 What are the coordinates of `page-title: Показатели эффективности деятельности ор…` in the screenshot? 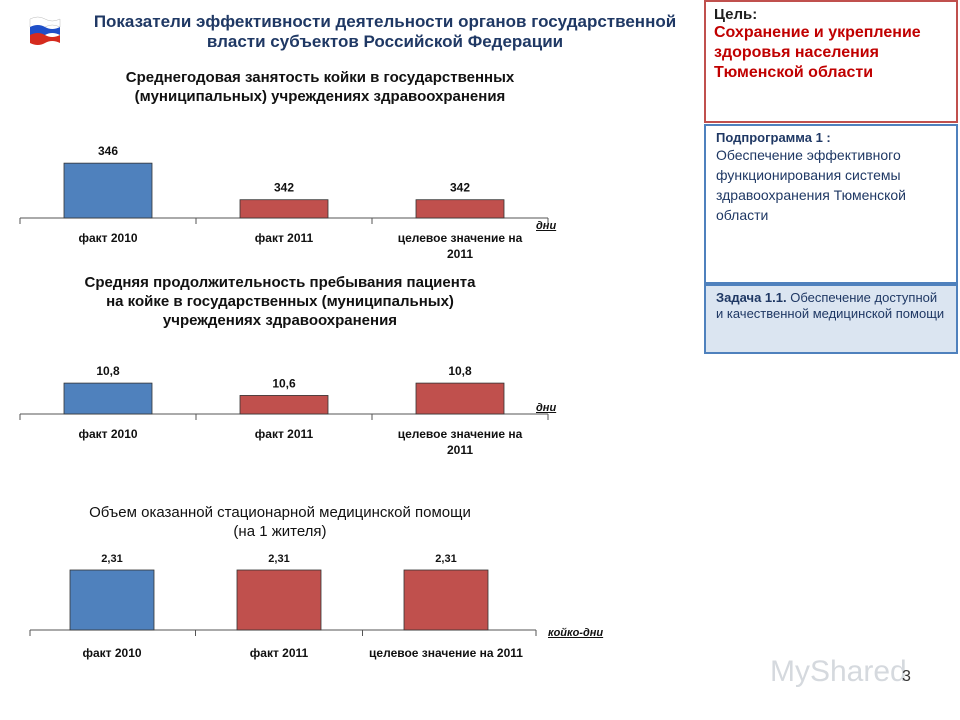 It's located at (385, 31).